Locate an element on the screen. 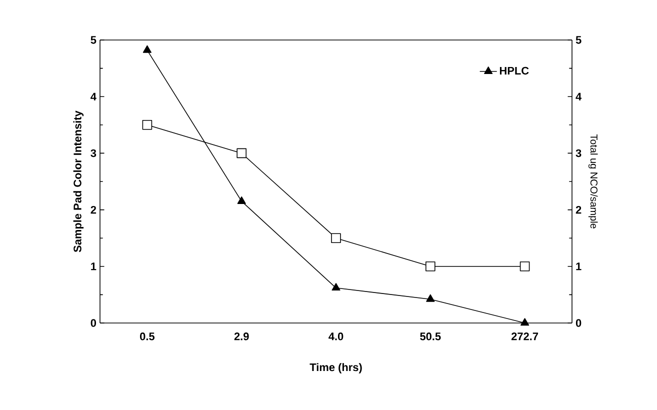 The image size is (657, 410). x-tick-label: 50.5 is located at coordinates (430, 336).